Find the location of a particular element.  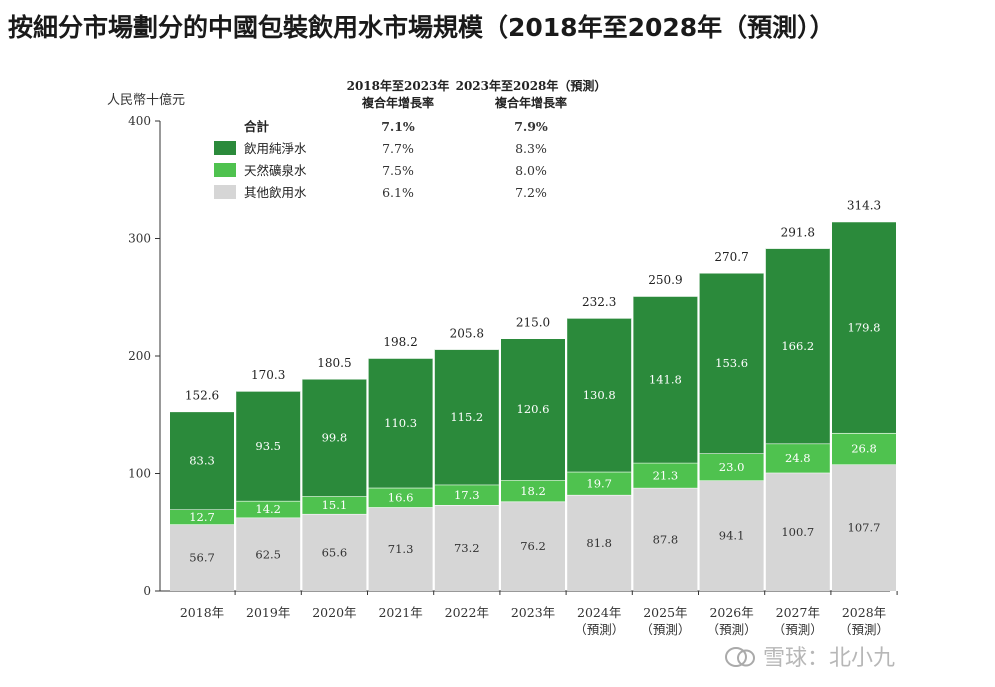

bar-value-label: 73.2 is located at coordinates (467, 548).